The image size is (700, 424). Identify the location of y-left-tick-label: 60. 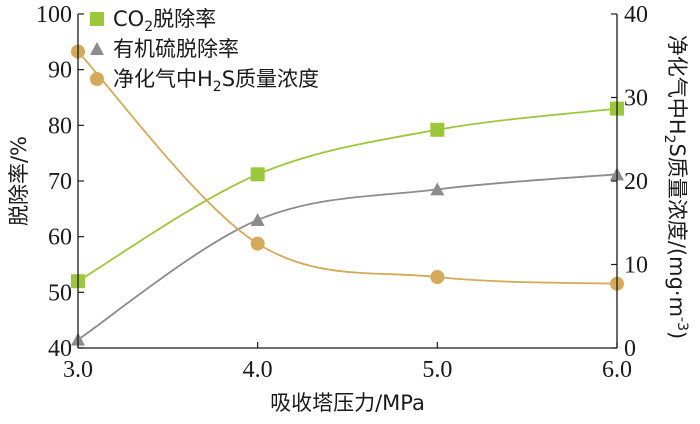
(60, 238).